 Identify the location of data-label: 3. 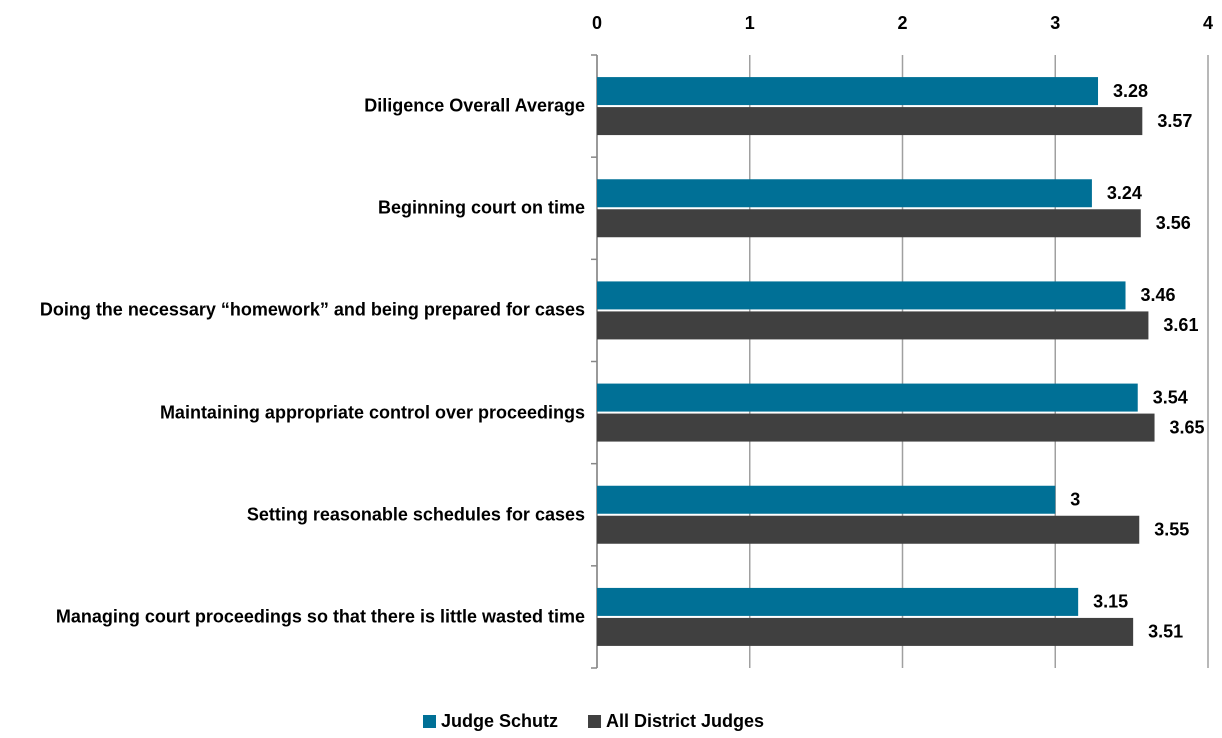
(1075, 500).